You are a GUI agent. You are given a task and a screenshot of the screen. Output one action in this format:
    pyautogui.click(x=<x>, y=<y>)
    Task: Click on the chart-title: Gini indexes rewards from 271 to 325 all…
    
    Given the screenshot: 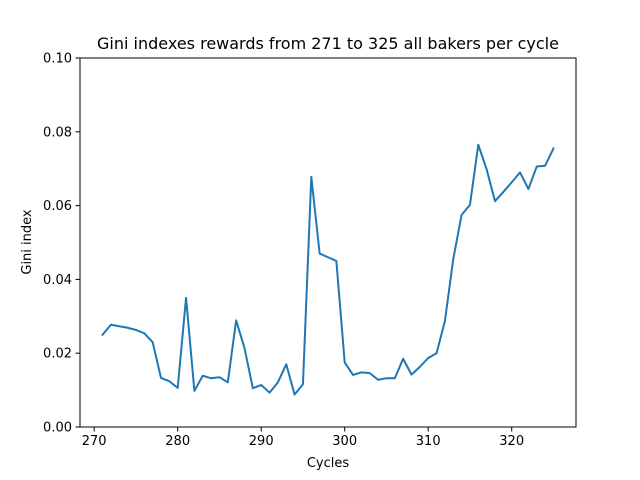 What is the action you would take?
    pyautogui.click(x=328, y=43)
    